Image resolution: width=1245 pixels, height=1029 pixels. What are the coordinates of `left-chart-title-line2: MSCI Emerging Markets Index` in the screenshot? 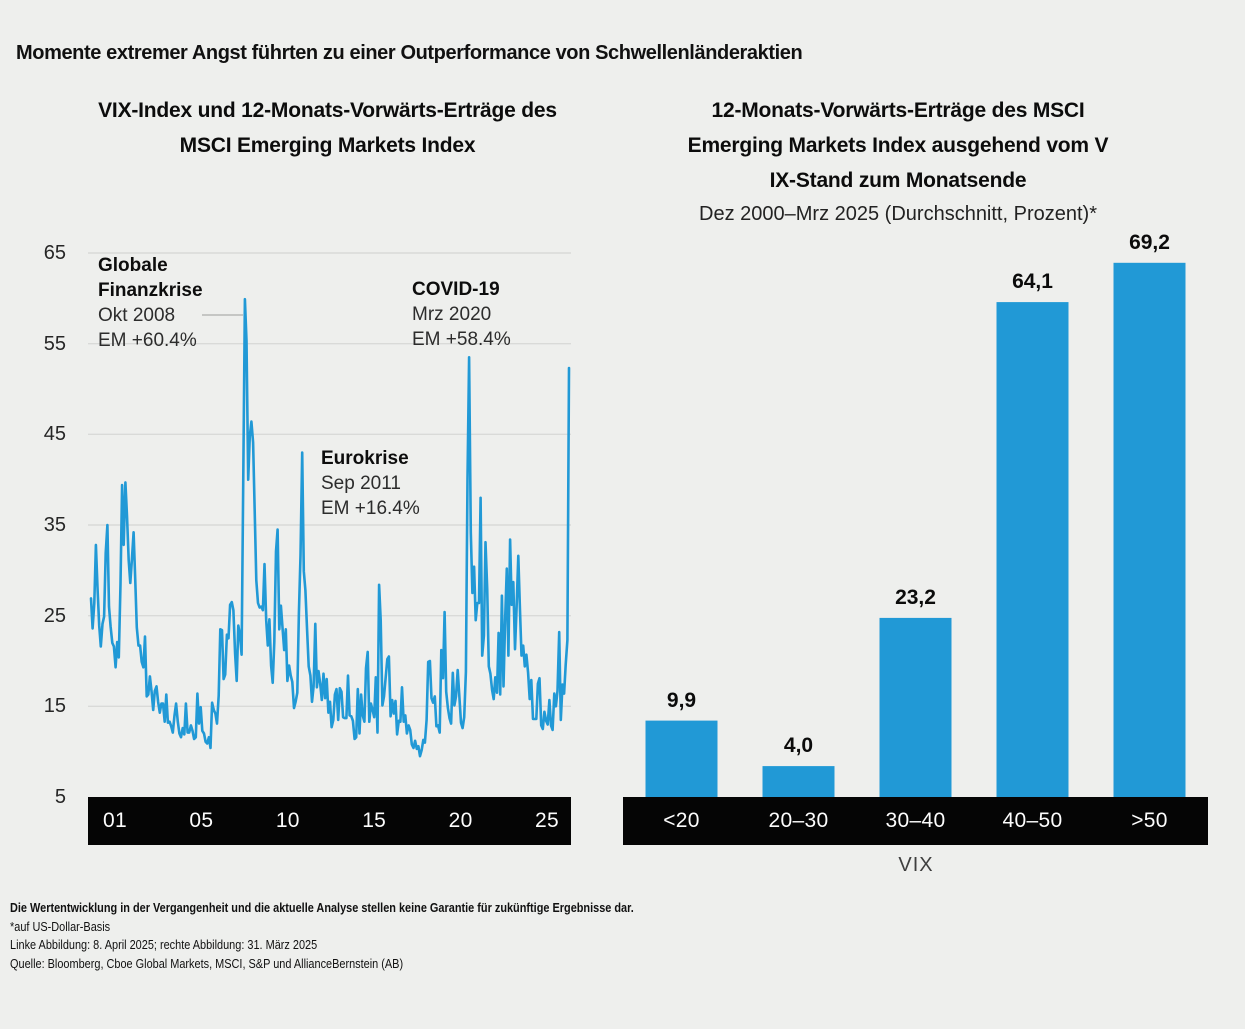 It's located at (327, 145).